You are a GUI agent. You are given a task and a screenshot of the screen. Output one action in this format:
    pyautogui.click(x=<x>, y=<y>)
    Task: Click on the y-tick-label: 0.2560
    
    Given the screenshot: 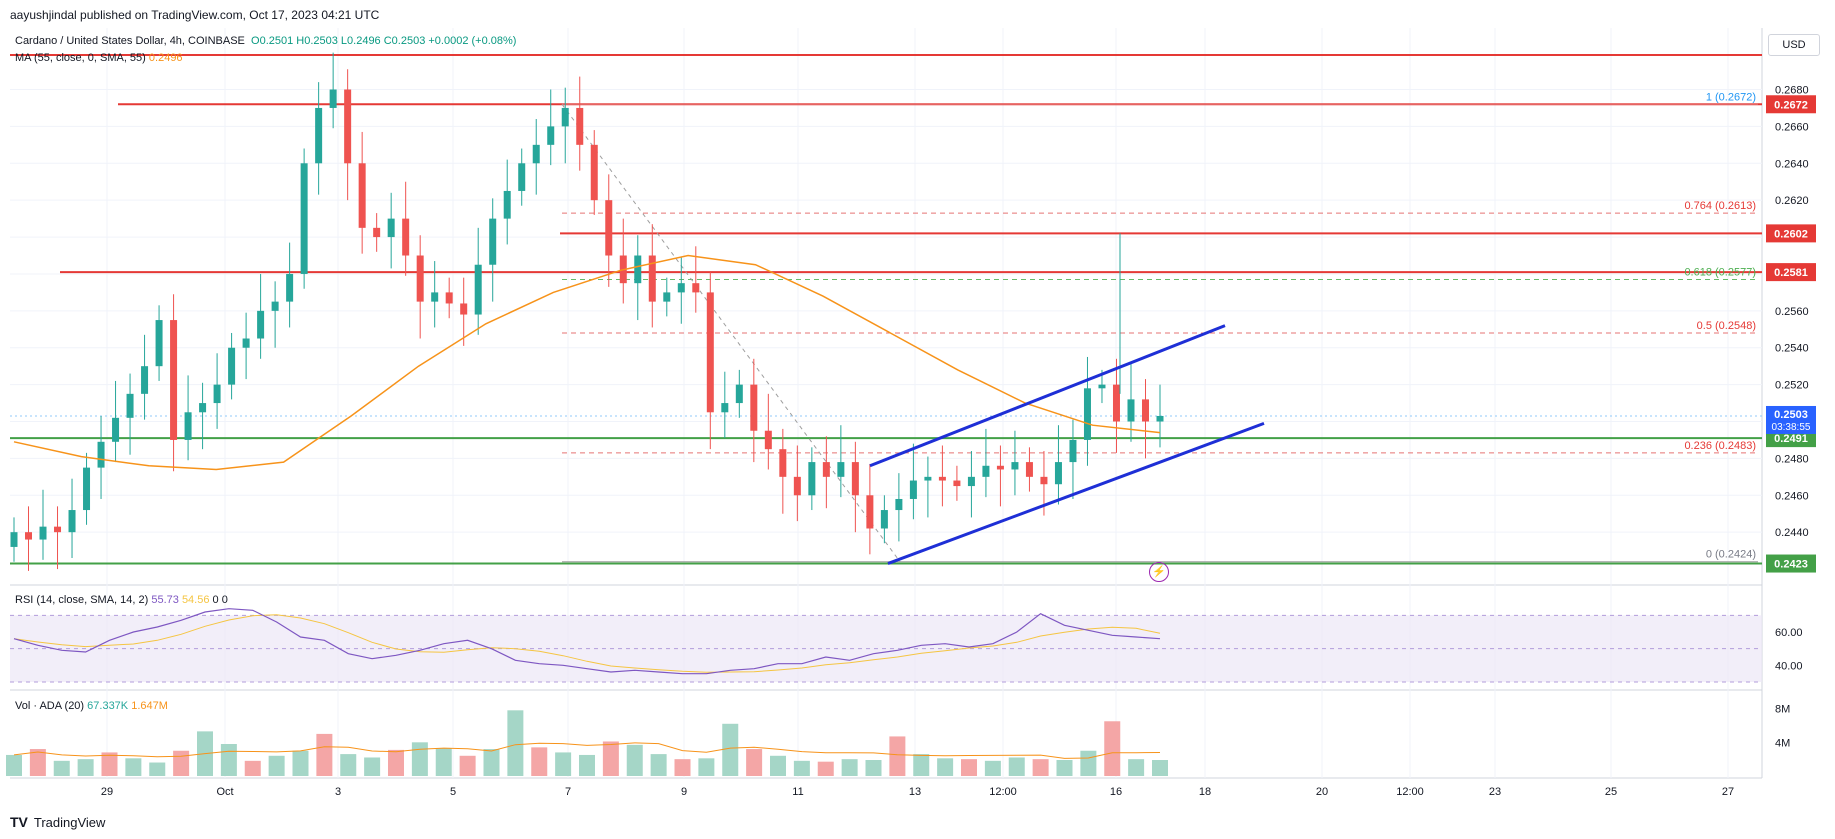 What is the action you would take?
    pyautogui.click(x=1792, y=312)
    